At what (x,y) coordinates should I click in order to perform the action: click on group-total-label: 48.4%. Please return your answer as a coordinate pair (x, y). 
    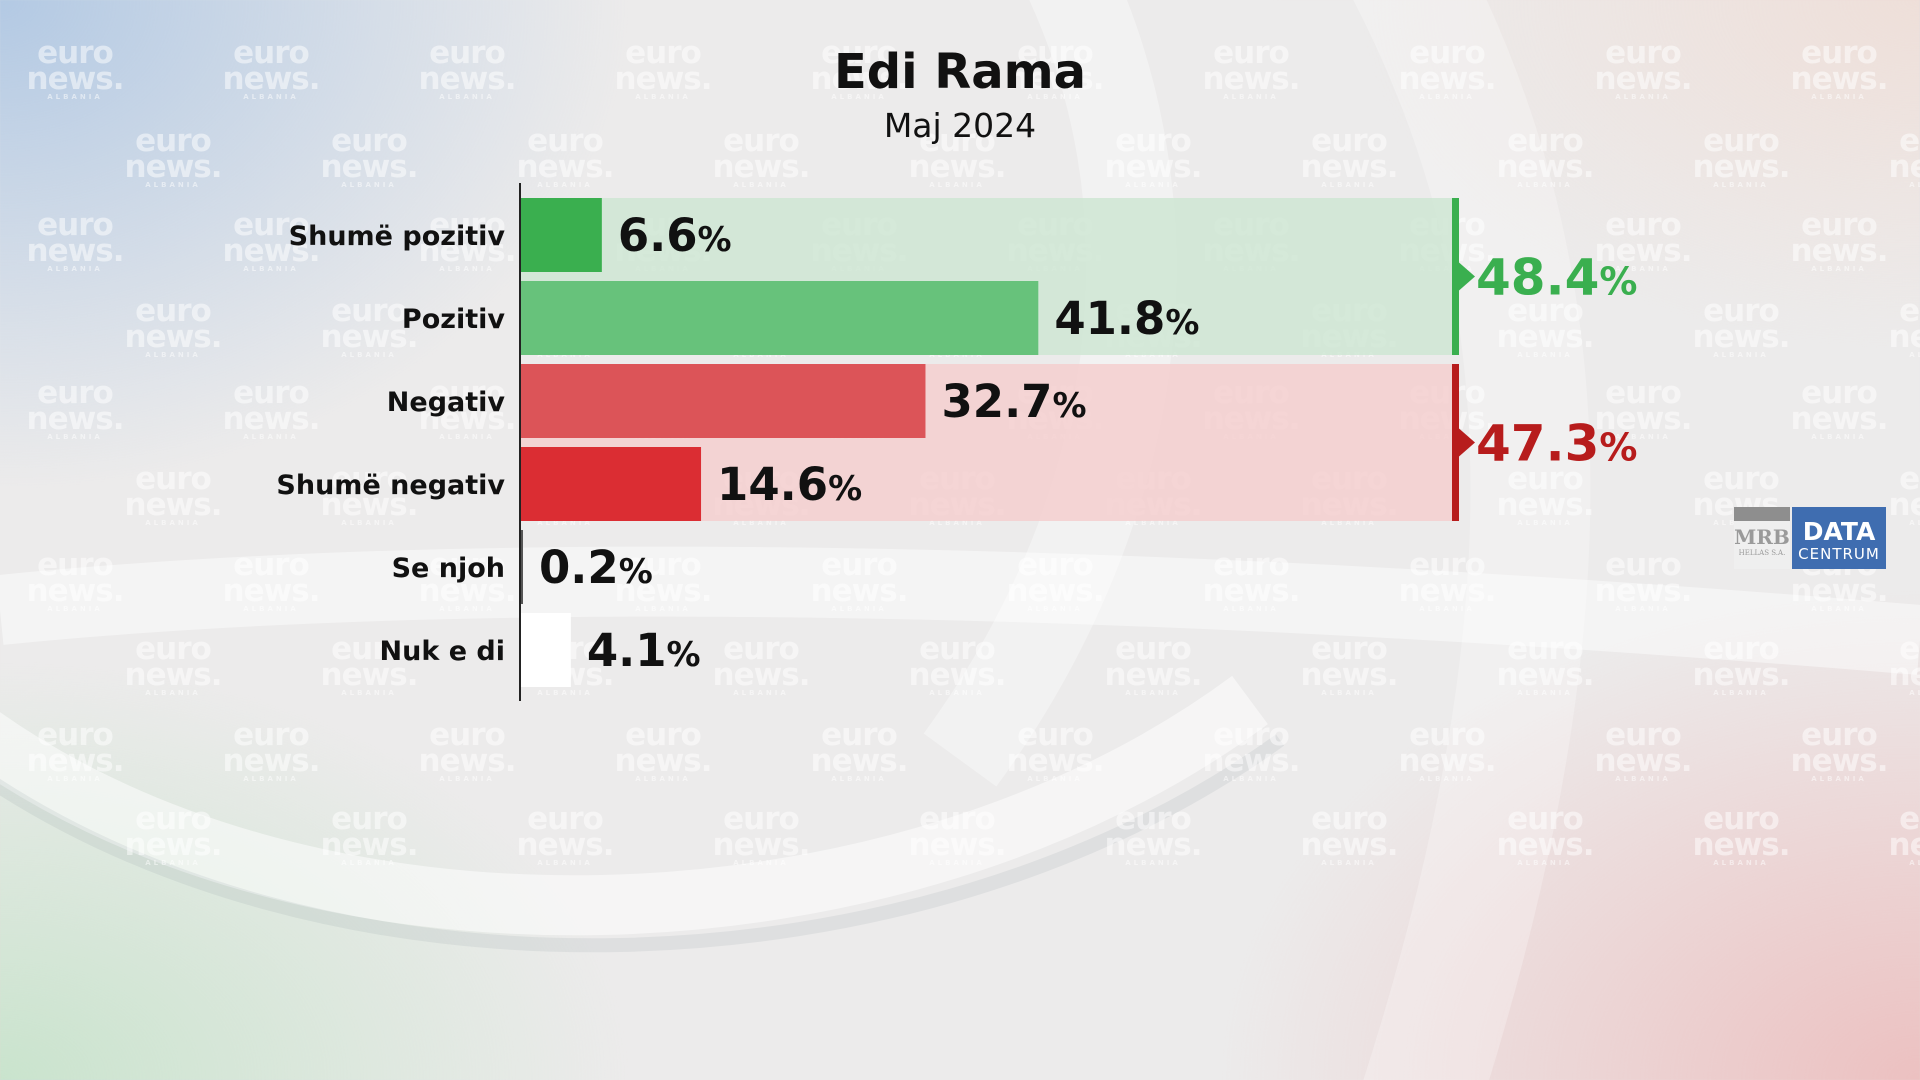
    Looking at the image, I should click on (1556, 278).